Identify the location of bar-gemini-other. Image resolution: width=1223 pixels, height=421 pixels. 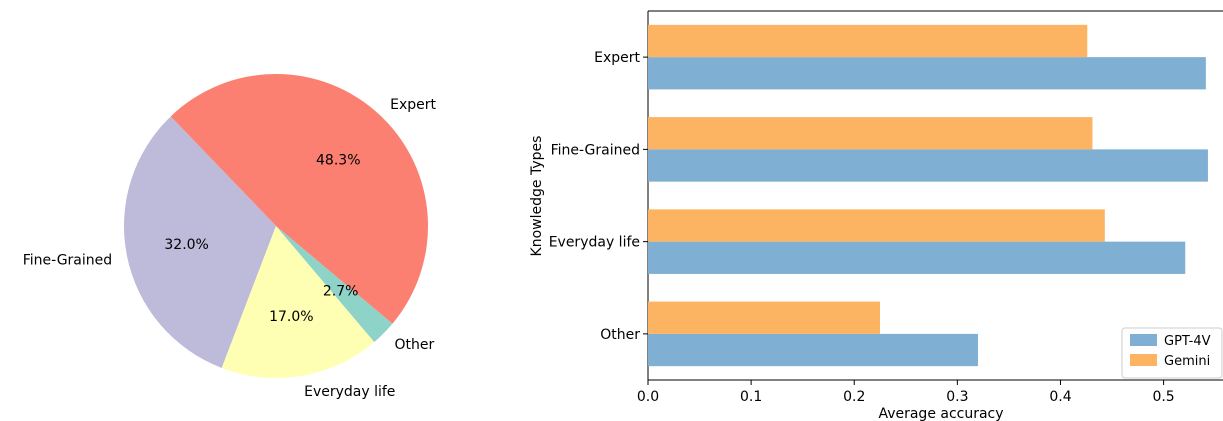
(764, 317).